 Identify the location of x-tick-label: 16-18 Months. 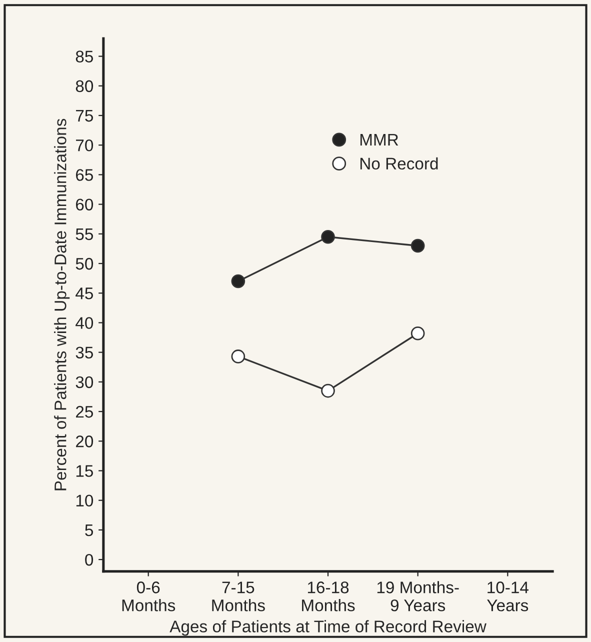
(328, 597).